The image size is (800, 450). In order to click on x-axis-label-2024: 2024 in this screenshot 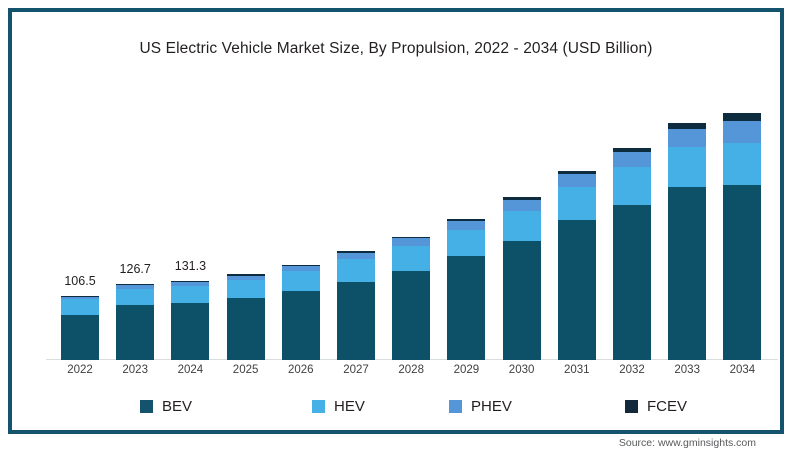, I will do `click(190, 370)`.